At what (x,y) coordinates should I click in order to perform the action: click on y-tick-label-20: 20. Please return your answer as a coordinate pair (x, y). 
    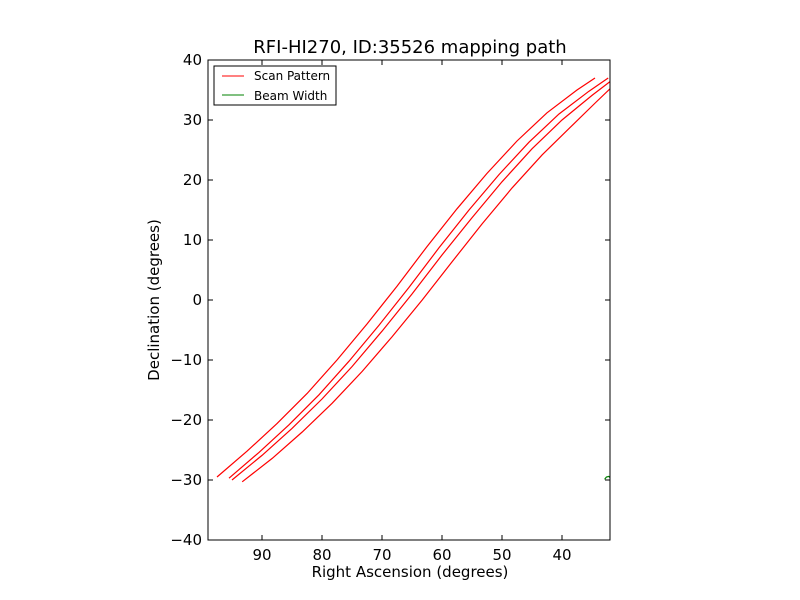
    Looking at the image, I should click on (192, 180).